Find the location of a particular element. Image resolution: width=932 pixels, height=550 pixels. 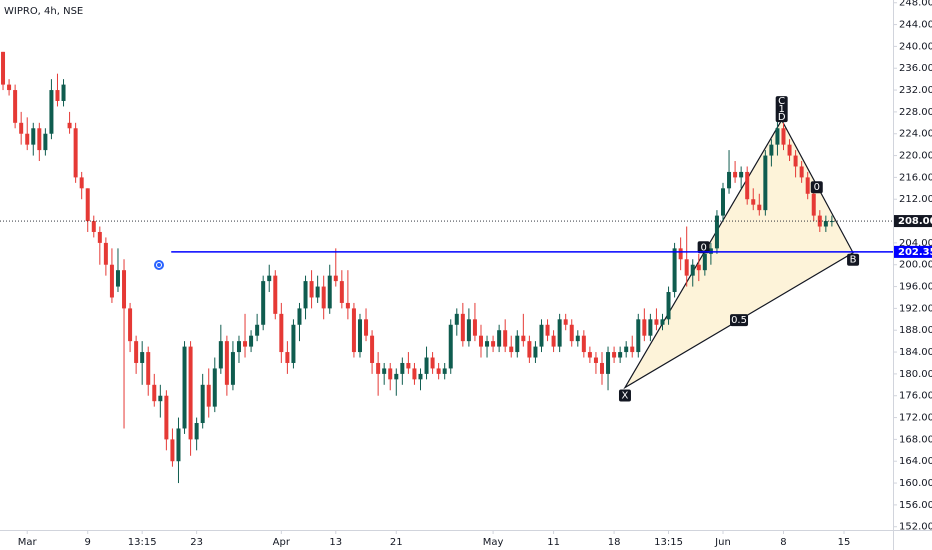

pattern-label: D is located at coordinates (782, 117).